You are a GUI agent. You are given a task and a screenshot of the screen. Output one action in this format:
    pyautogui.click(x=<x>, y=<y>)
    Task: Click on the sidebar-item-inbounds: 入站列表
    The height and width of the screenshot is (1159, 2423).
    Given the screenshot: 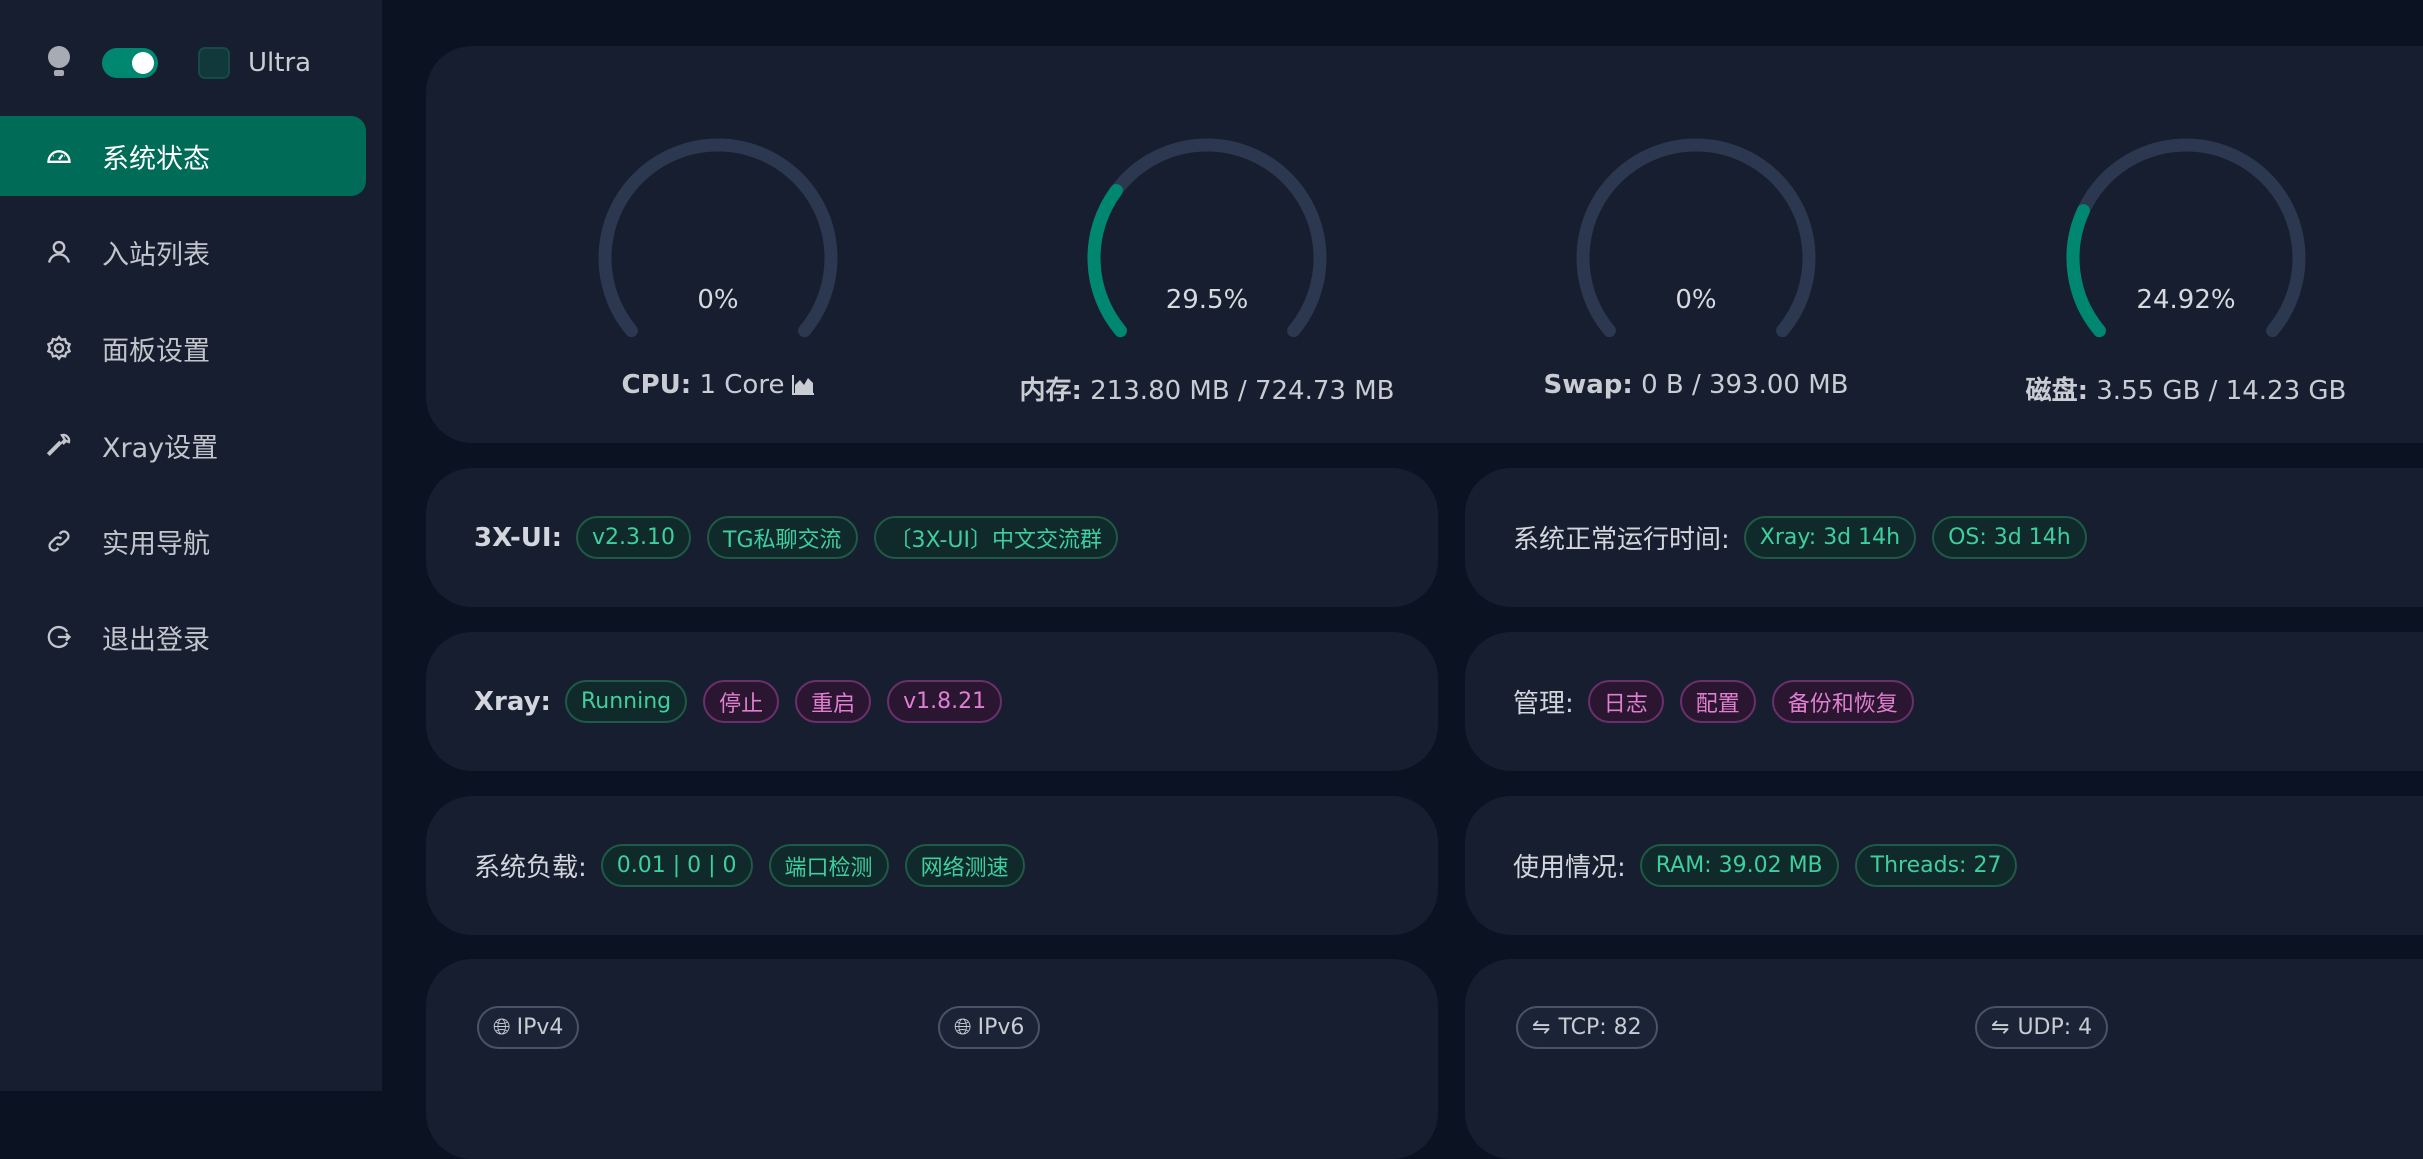 What is the action you would take?
    pyautogui.click(x=183, y=252)
    